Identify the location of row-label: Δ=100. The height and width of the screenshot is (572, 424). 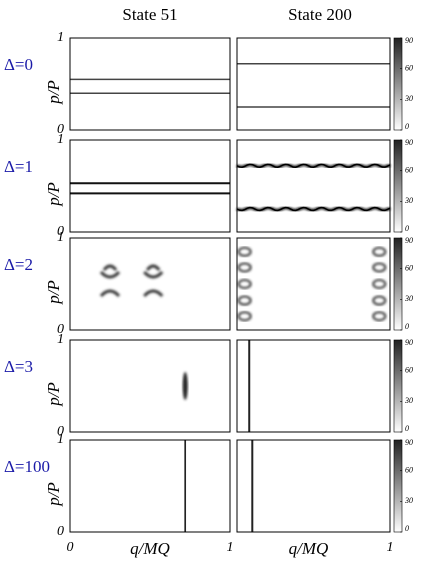
(27, 466).